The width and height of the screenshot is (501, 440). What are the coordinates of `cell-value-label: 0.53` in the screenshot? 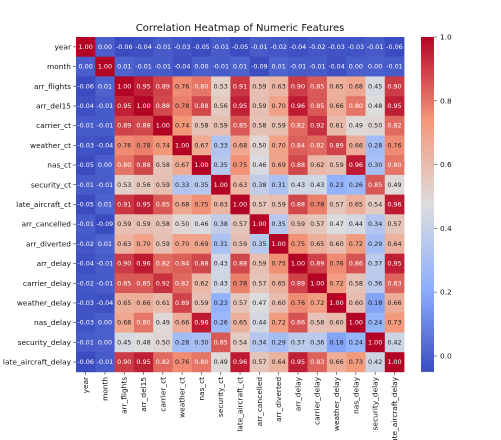 It's located at (124, 185).